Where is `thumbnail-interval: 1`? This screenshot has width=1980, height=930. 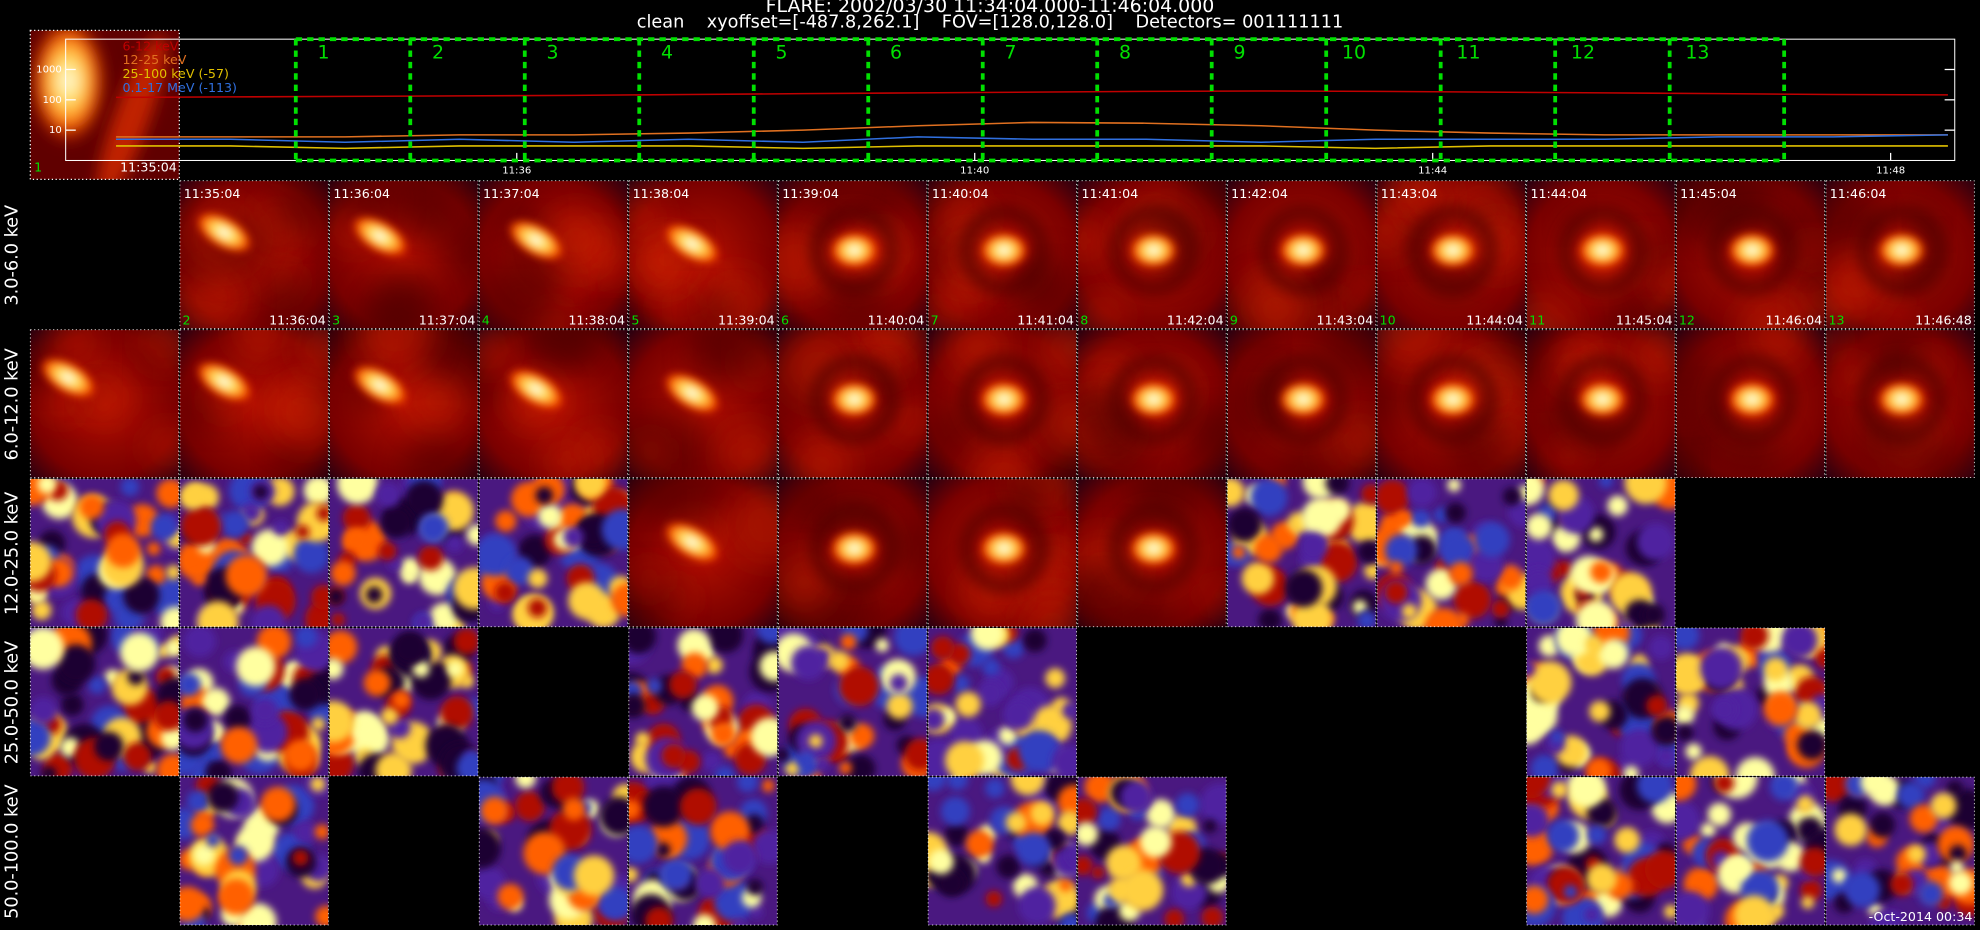 thumbnail-interval: 1 is located at coordinates (38, 167).